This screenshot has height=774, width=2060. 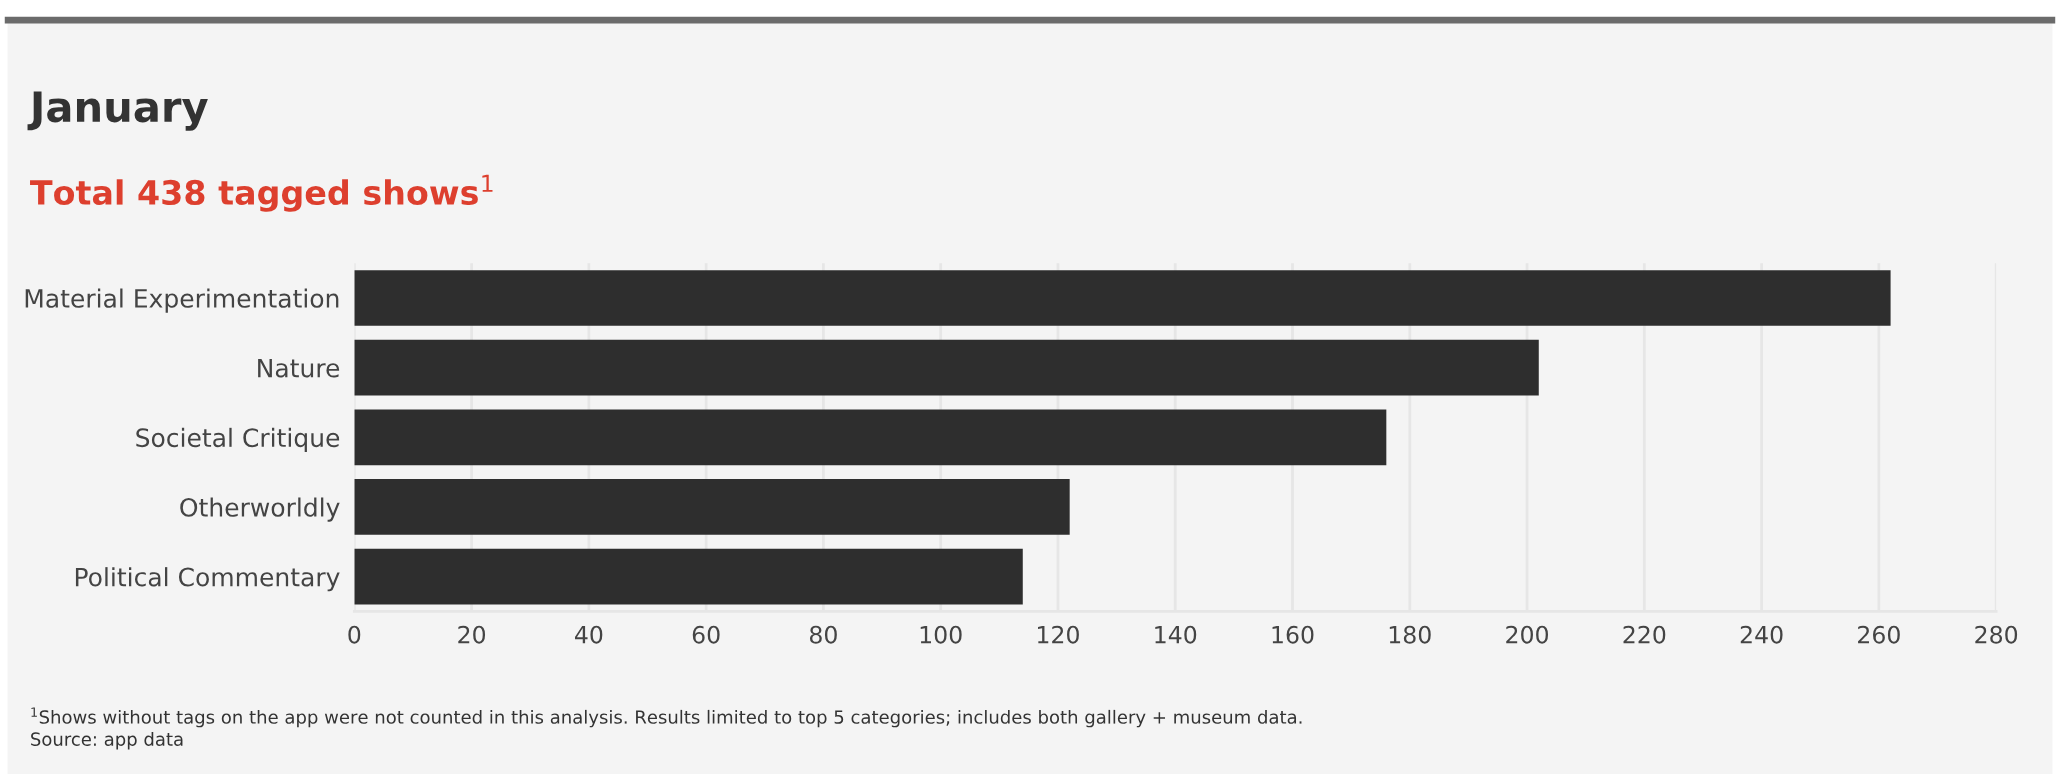 What do you see at coordinates (299, 368) in the screenshot?
I see `y-tick-label: Nature` at bounding box center [299, 368].